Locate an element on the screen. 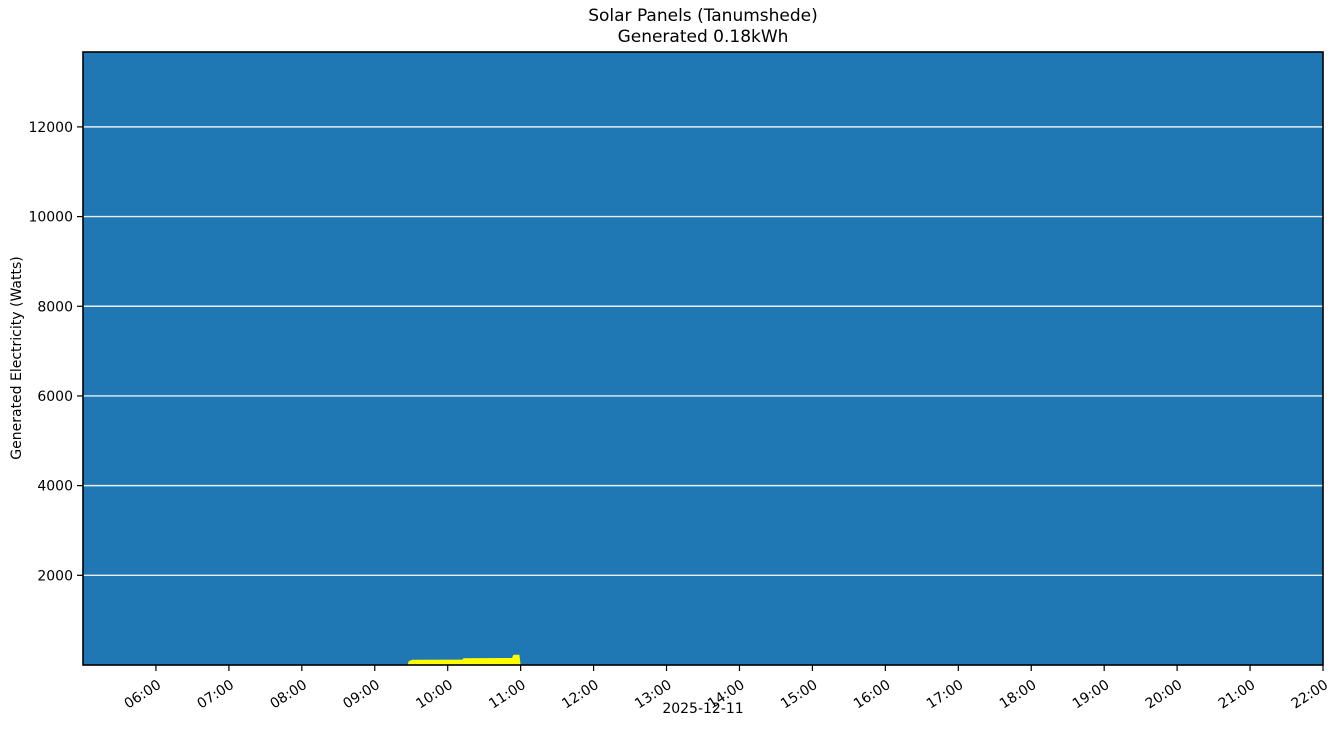 This screenshot has width=1333, height=736. x-tick-label: 09:00 is located at coordinates (361, 694).